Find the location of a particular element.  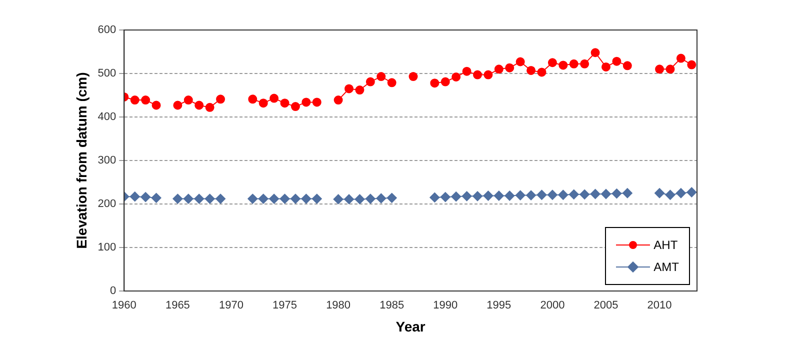

y-tick-label: 0 is located at coordinates (113, 291).